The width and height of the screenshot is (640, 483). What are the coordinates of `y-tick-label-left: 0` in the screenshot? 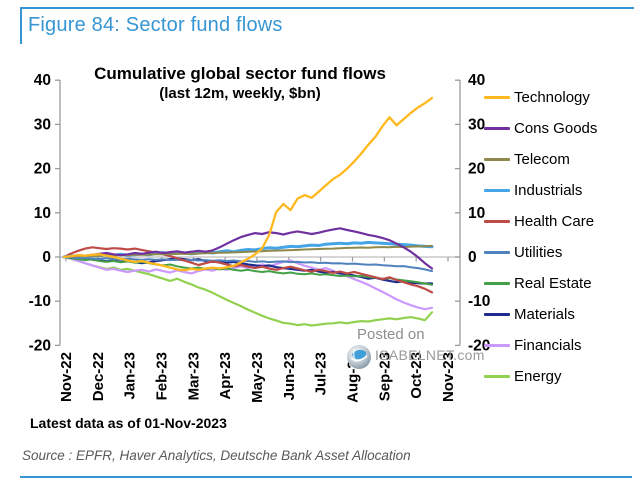 It's located at (46, 257).